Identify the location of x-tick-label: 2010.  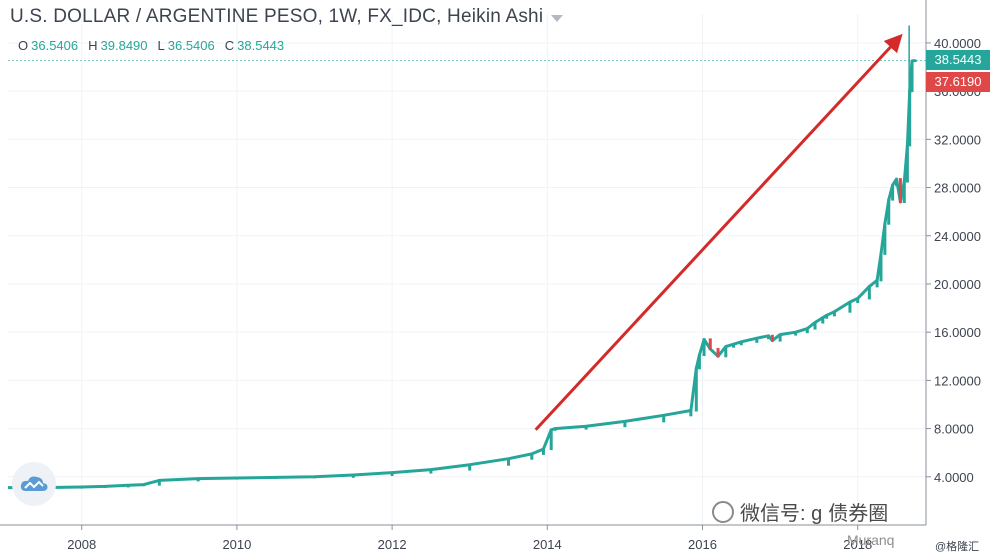
(236, 544).